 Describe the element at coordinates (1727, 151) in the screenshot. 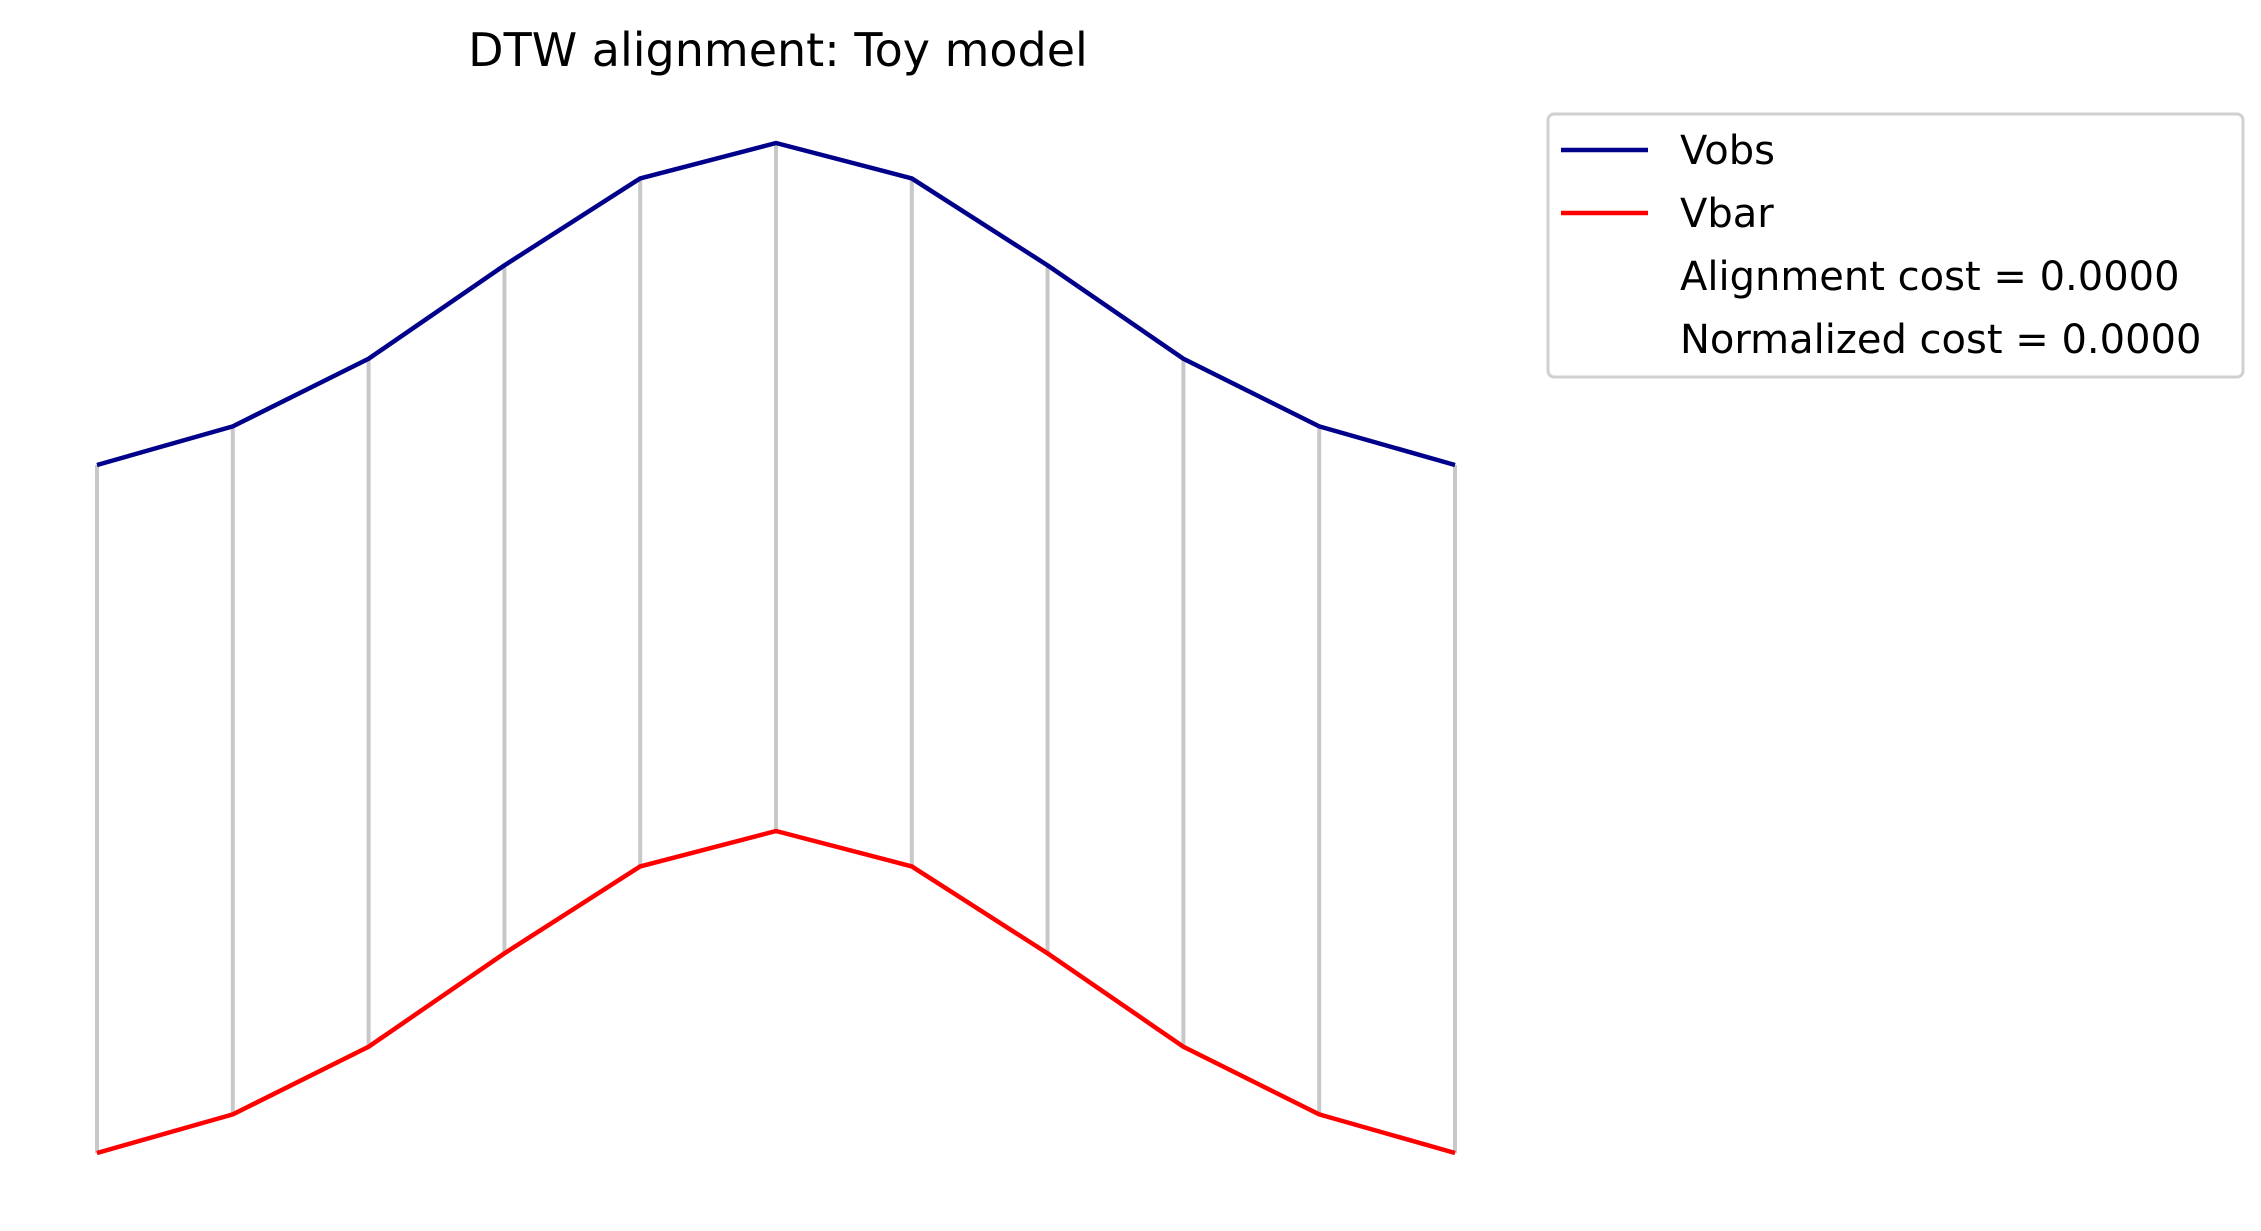

I see `legend-label: Vobs` at that location.